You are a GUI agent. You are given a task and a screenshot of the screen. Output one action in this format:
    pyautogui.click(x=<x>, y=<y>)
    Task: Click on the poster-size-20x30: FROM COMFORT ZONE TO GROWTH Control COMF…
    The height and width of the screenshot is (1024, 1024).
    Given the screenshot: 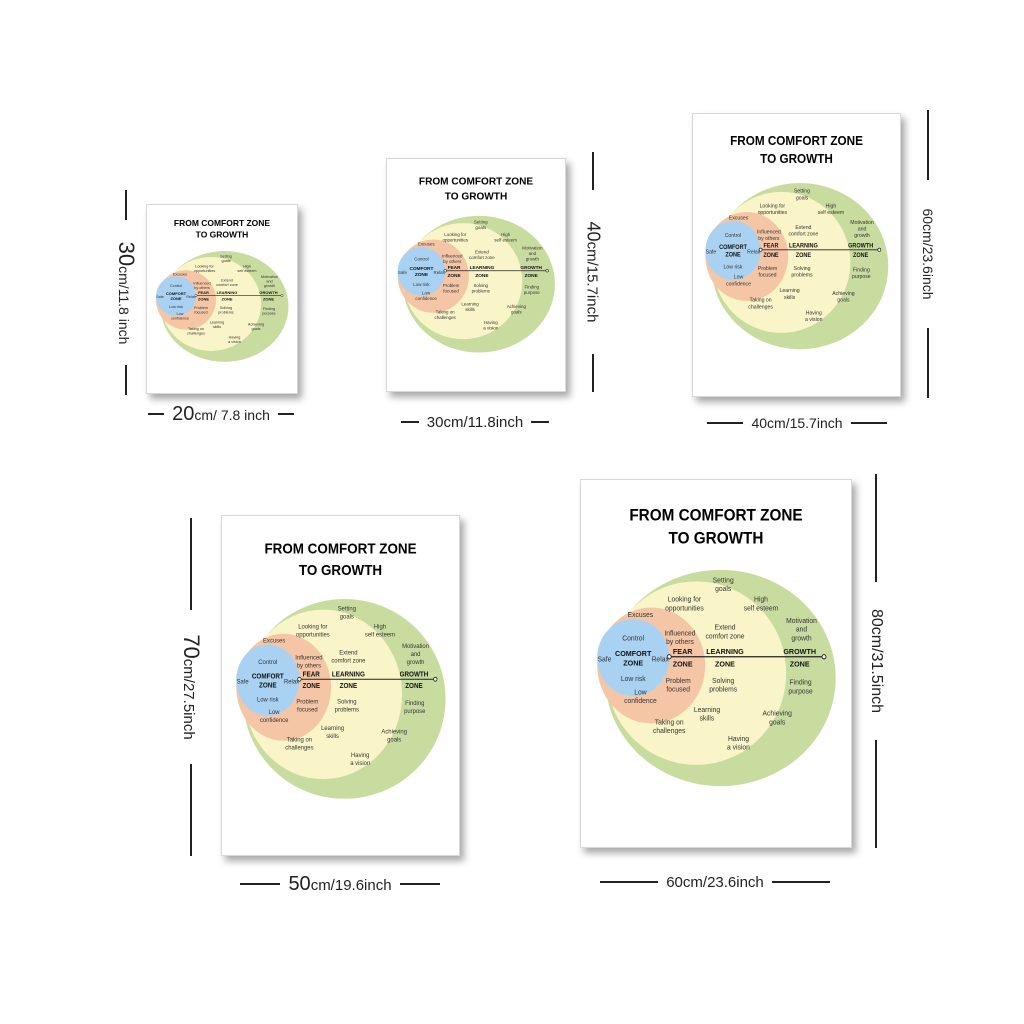 What is the action you would take?
    pyautogui.click(x=222, y=299)
    